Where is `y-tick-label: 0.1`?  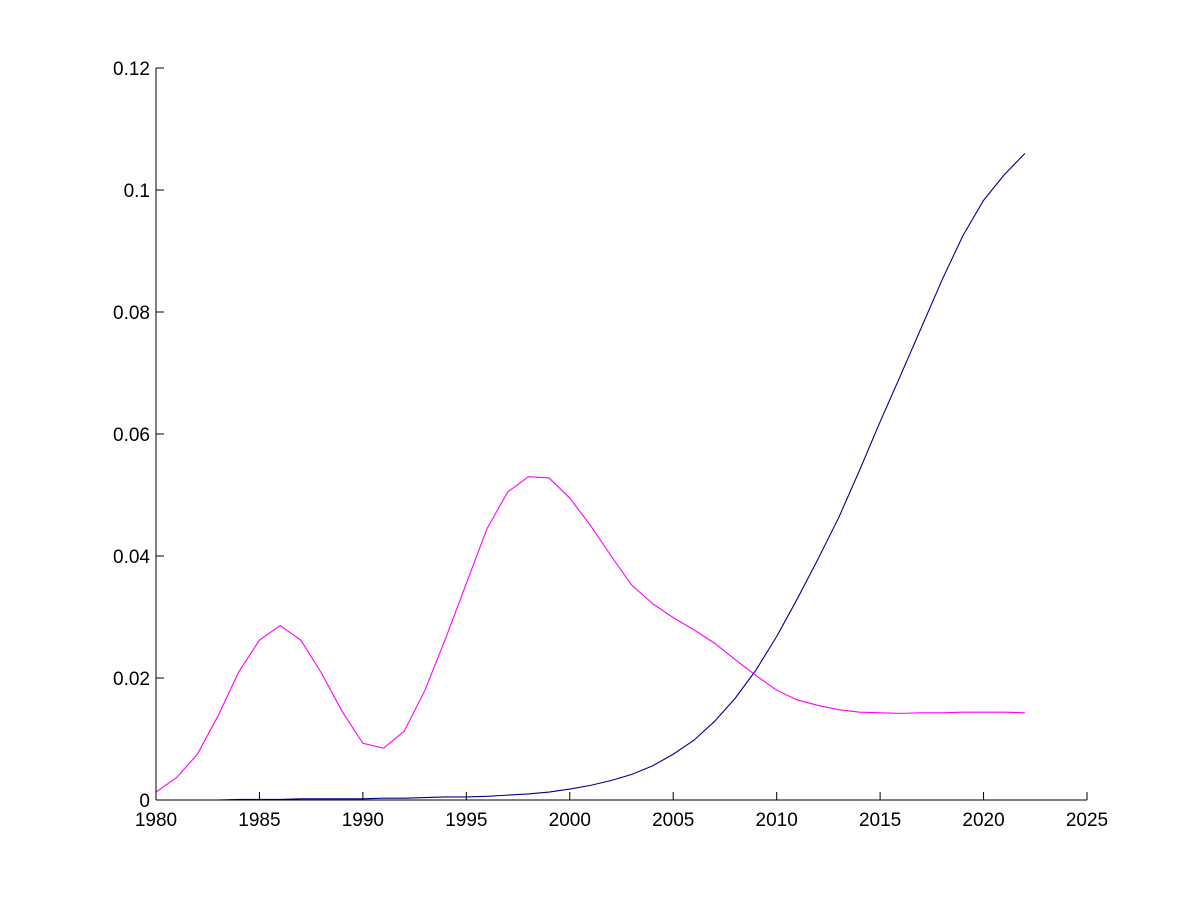 y-tick-label: 0.1 is located at coordinates (137, 191).